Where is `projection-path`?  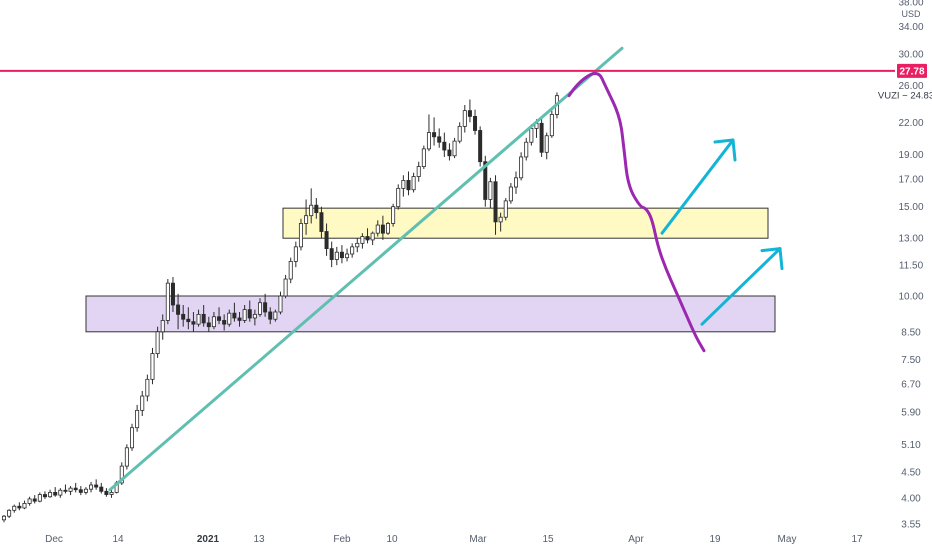
projection-path is located at coordinates (636, 212).